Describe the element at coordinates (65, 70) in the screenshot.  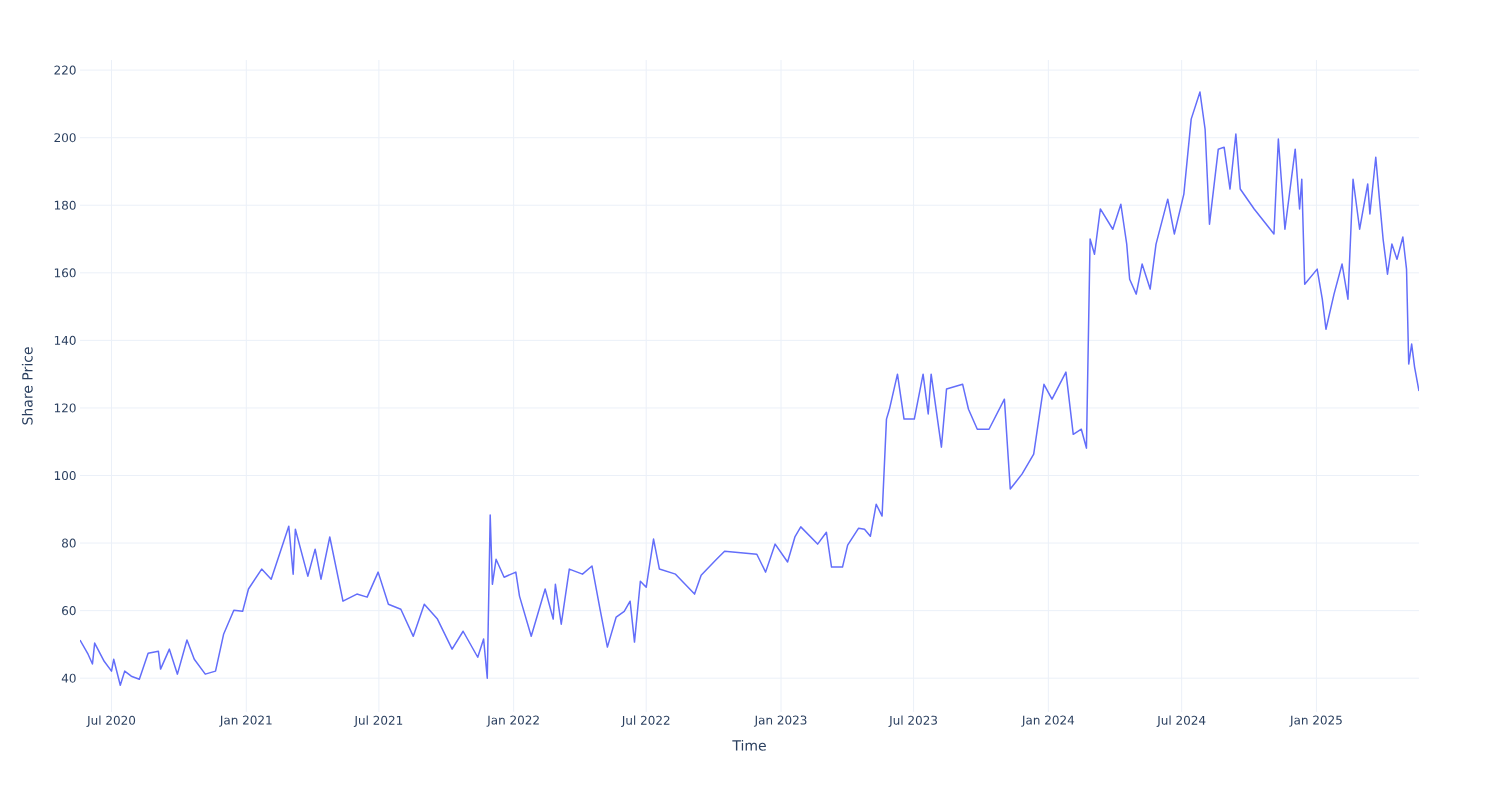
I see `y-tick-label: 220` at that location.